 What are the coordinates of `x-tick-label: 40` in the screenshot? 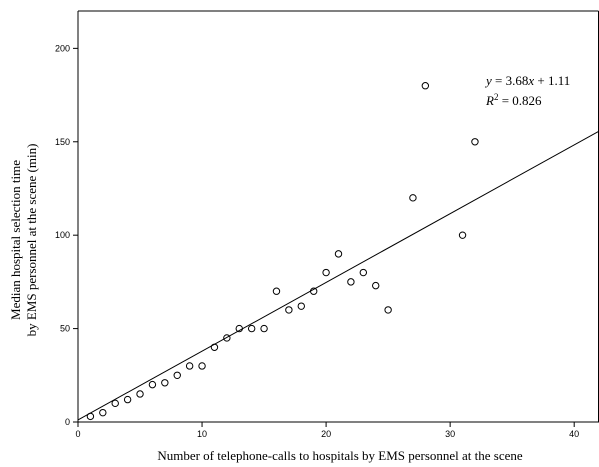 It's located at (574, 434).